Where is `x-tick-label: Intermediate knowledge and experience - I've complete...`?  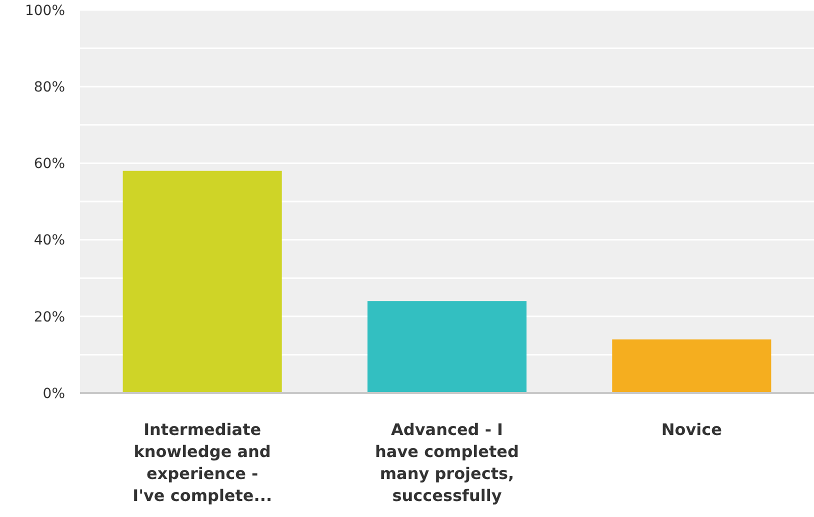 x-tick-label: Intermediate knowledge and experience - I've complete... is located at coordinates (202, 462).